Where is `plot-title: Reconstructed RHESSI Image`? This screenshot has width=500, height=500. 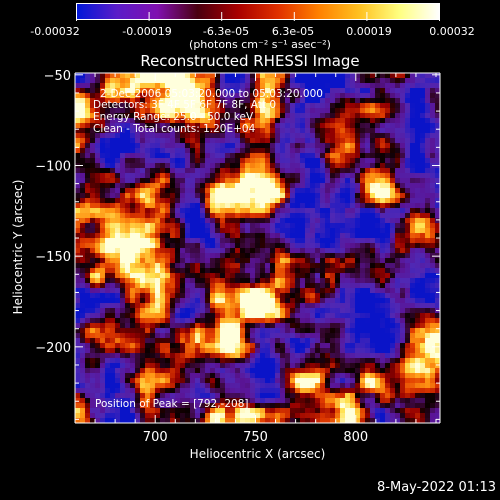 plot-title: Reconstructed RHESSI Image is located at coordinates (250, 61).